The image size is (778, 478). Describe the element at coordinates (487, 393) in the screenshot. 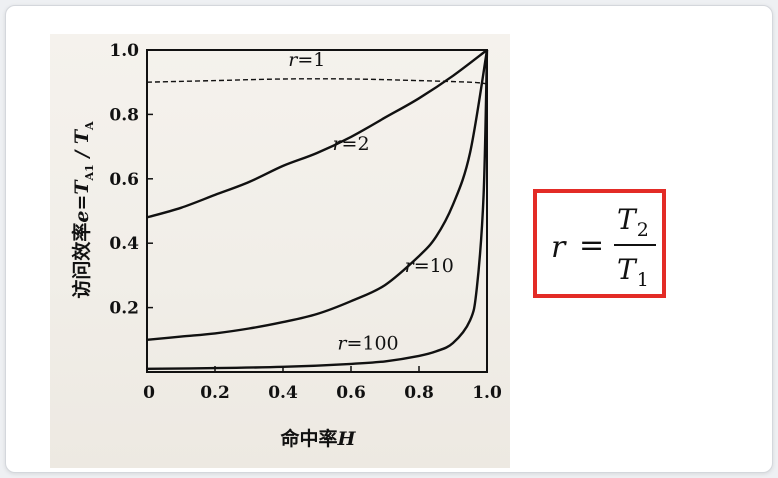

I see `x-tick-label: 1.0` at that location.